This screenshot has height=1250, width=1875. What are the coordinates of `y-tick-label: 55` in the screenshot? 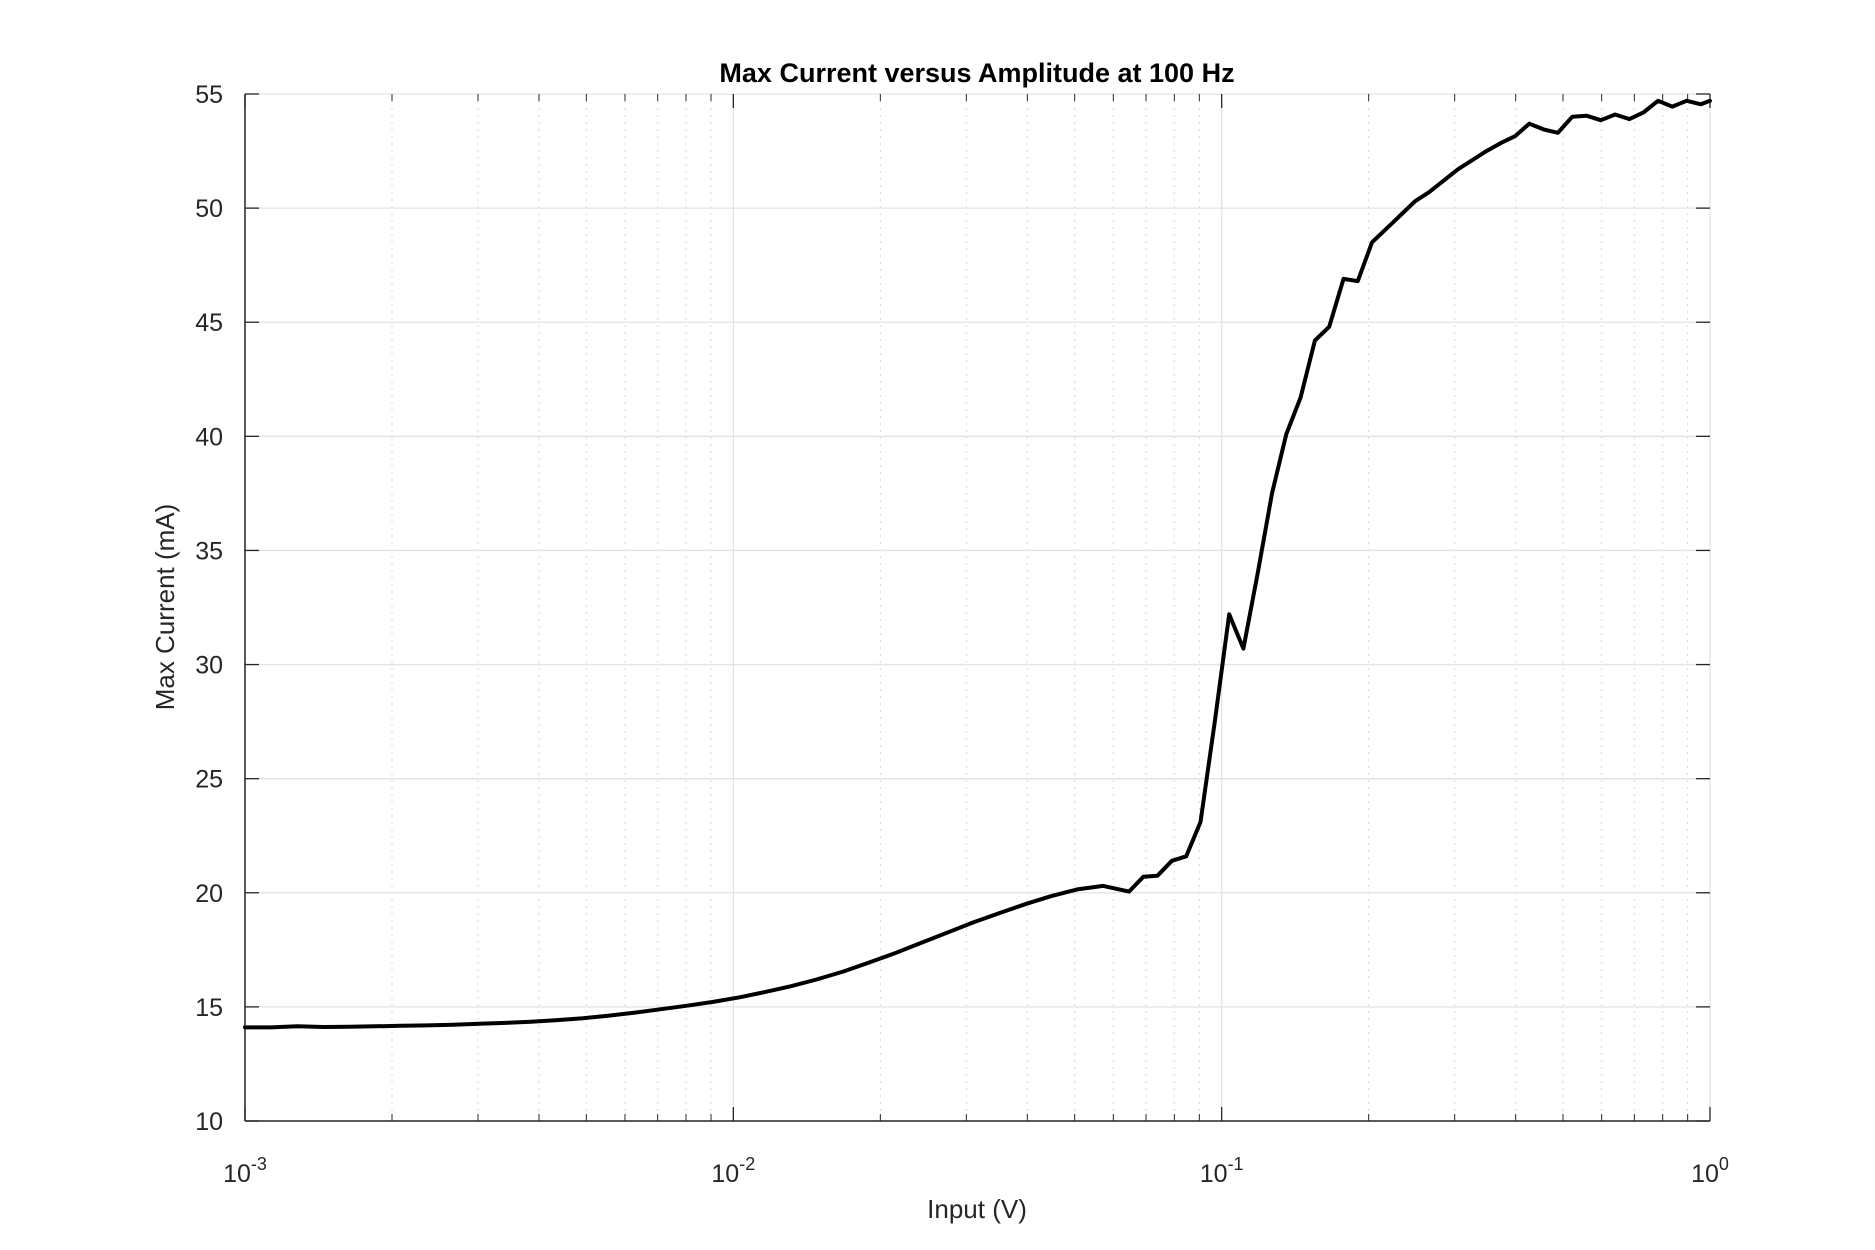 It's located at (209, 95).